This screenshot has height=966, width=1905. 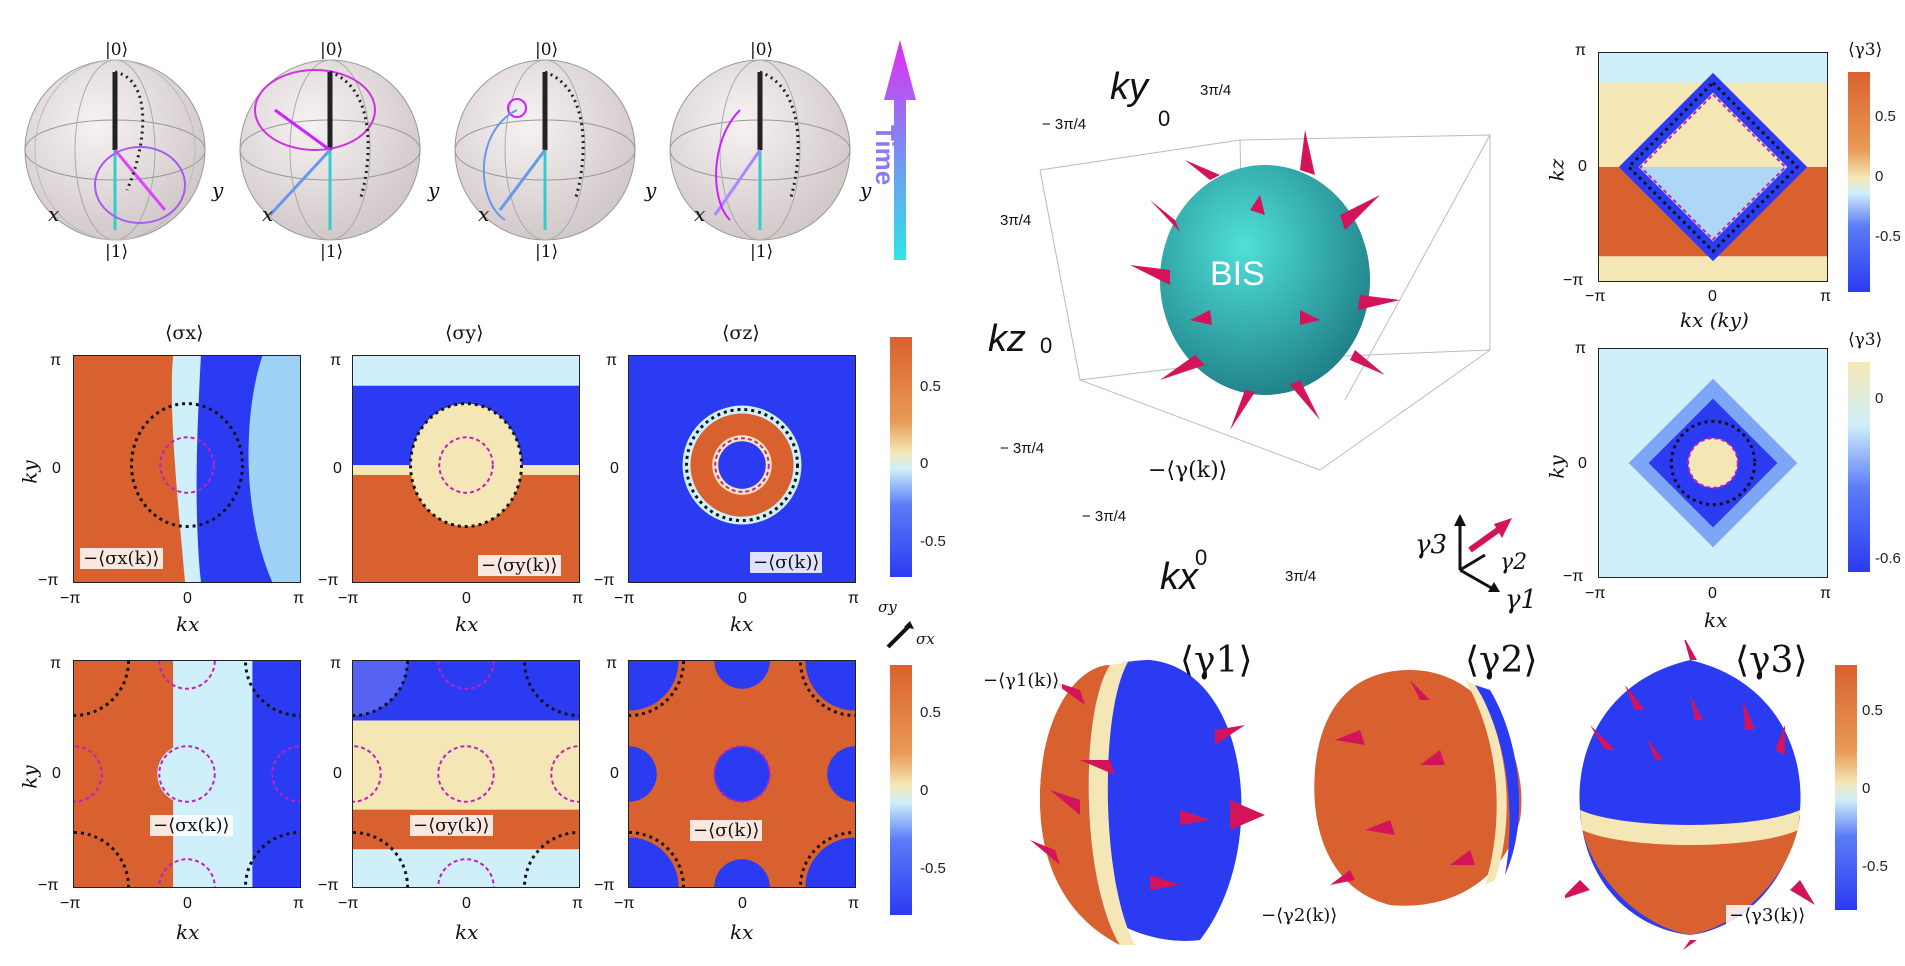 I want to click on cb-rm-tick-0: 0, so click(x=1879, y=398).